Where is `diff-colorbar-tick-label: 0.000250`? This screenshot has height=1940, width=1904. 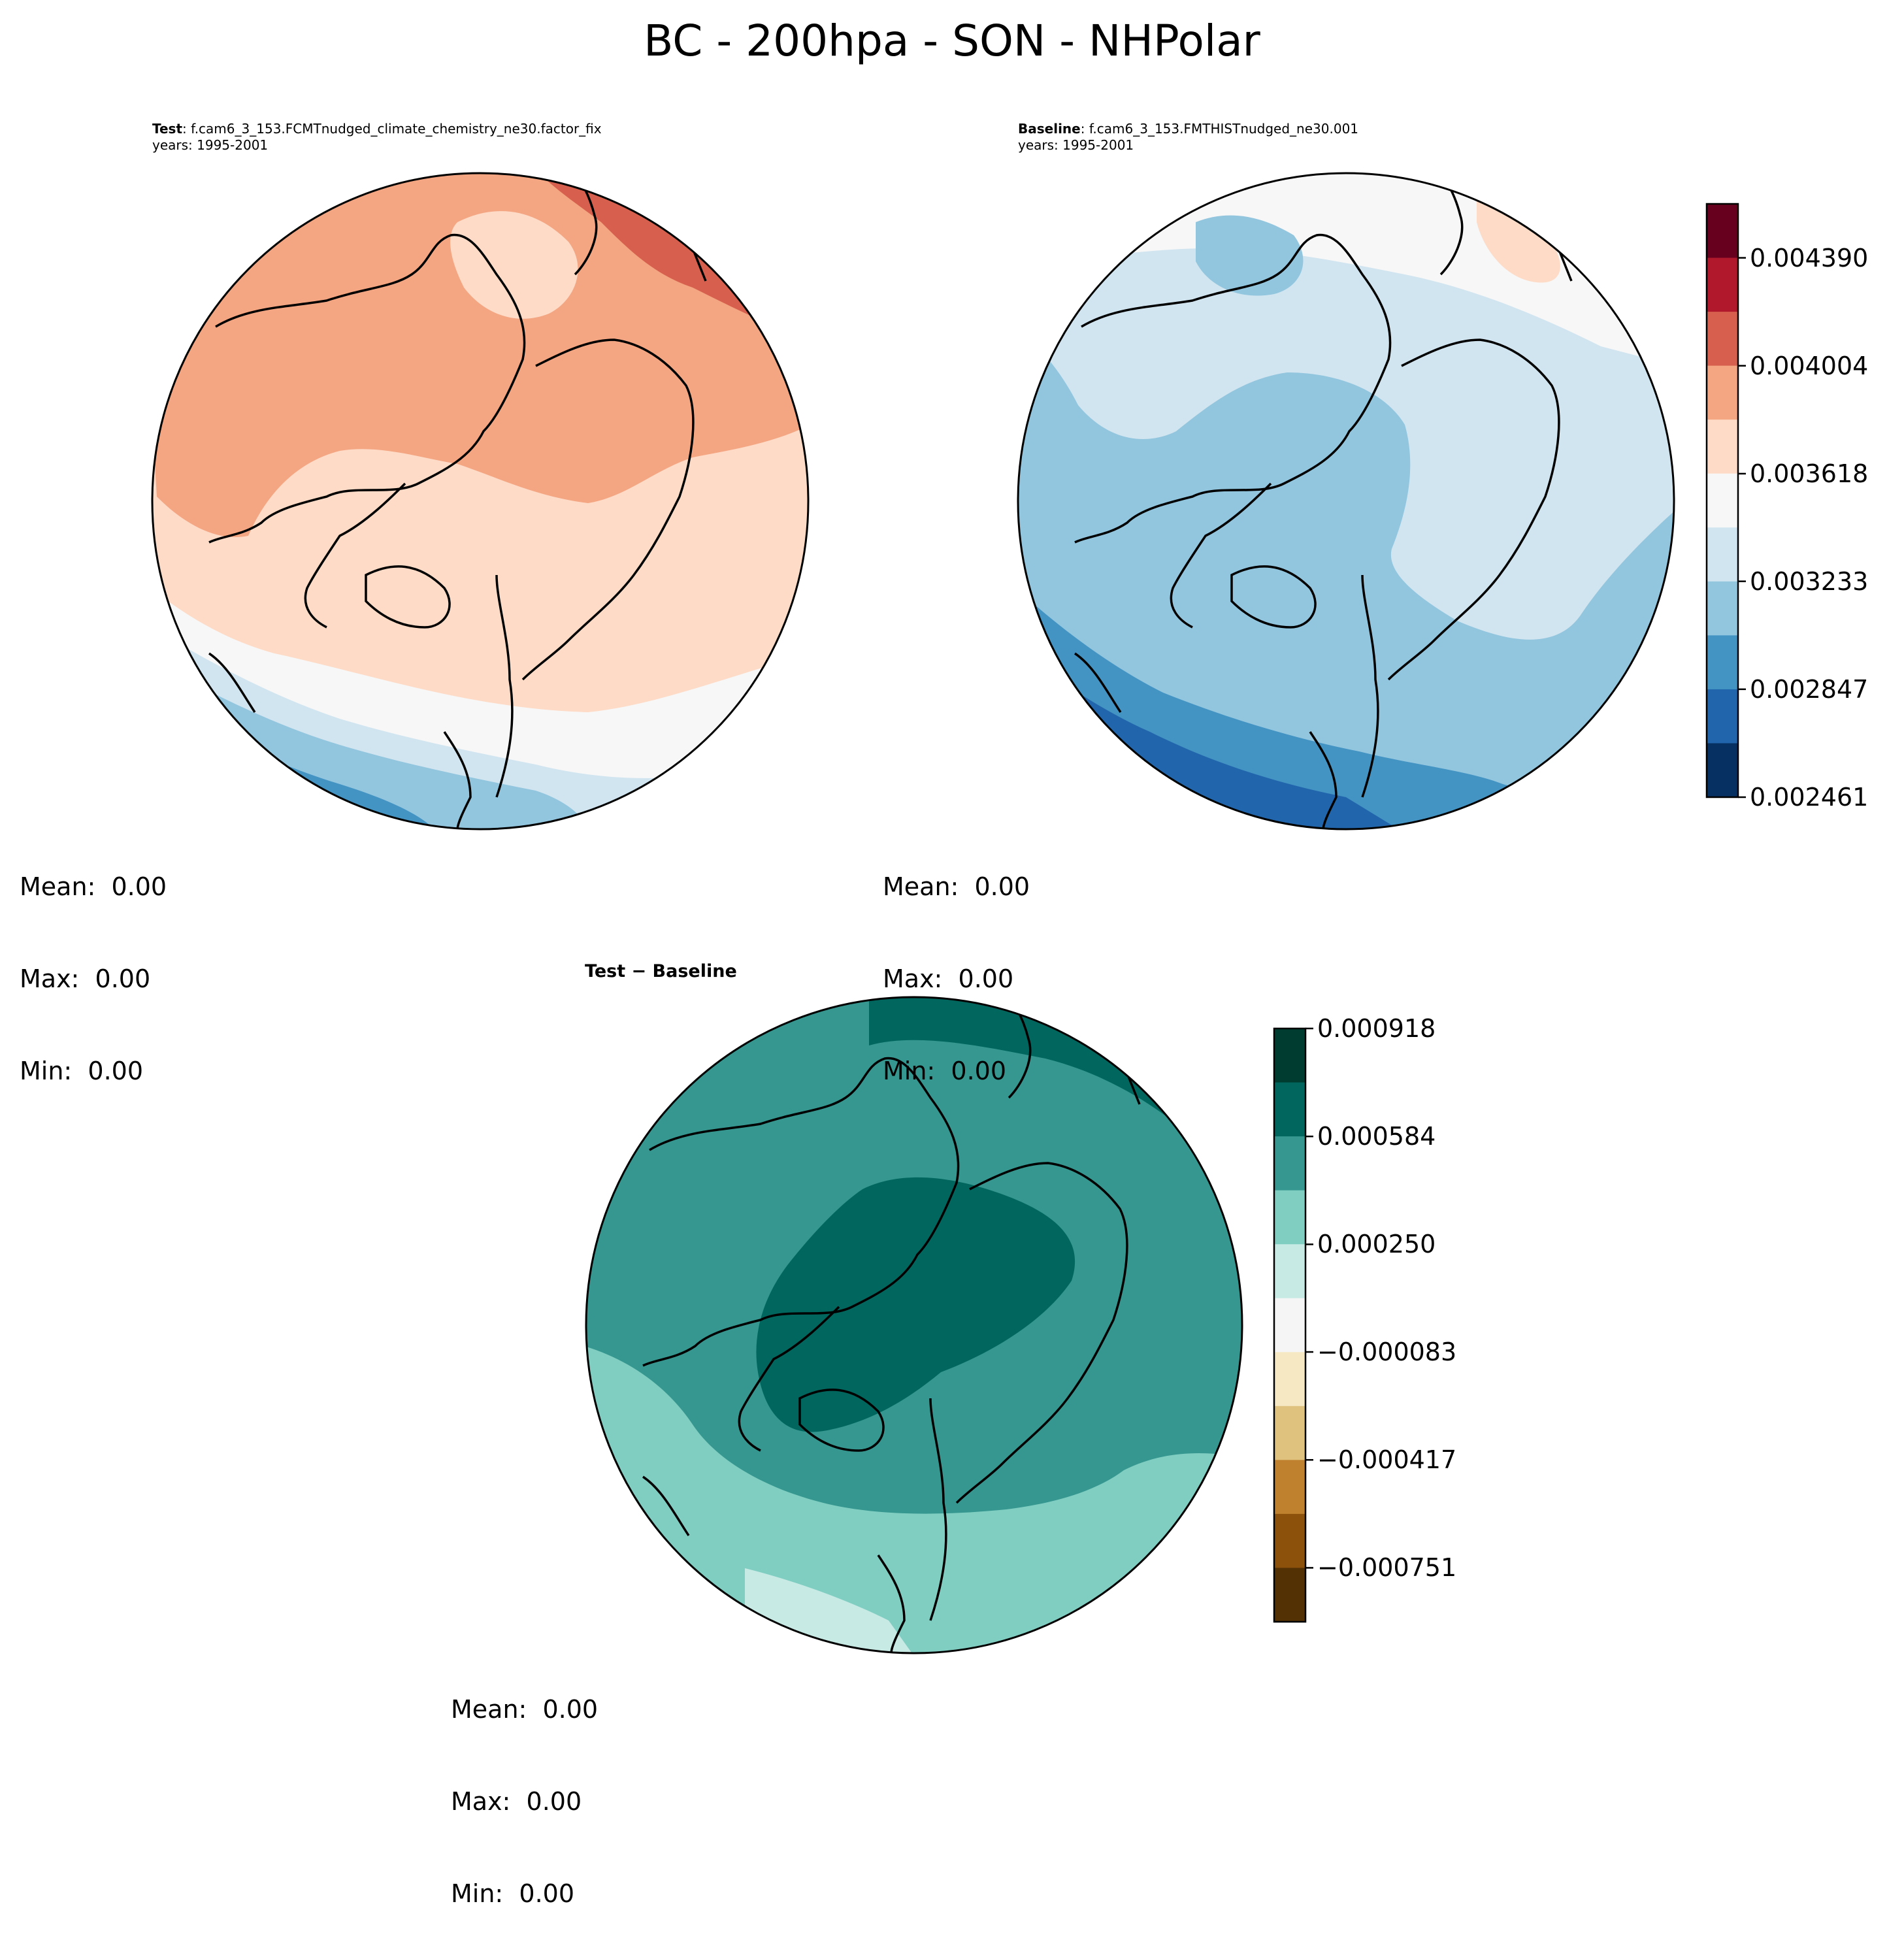
diff-colorbar-tick-label: 0.000250 is located at coordinates (1376, 1244).